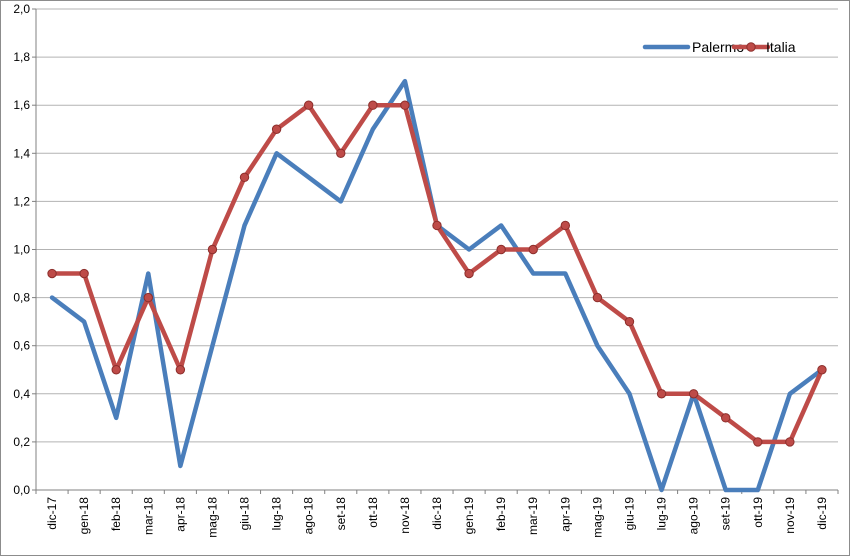  What do you see at coordinates (309, 516) in the screenshot?
I see `x-tick-label: ago-18` at bounding box center [309, 516].